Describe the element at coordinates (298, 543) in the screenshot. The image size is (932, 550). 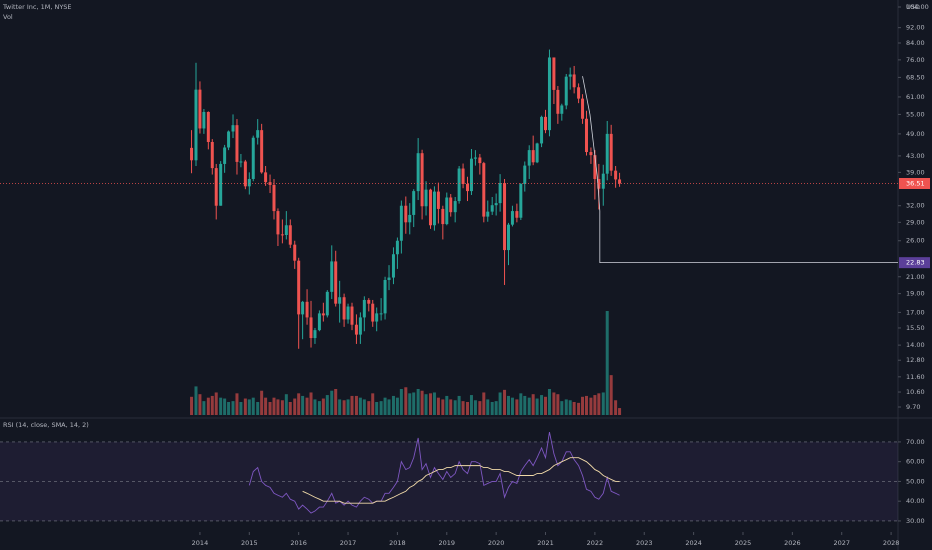
I see `x-tick-label: 2016` at that location.